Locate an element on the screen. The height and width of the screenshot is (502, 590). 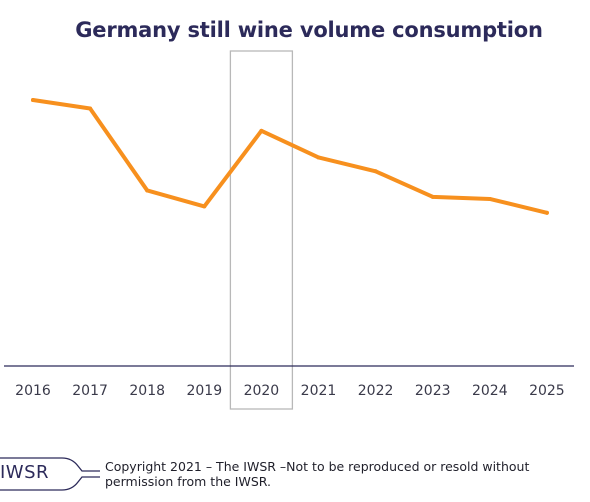
highlight-box-2020 is located at coordinates (261, 230).